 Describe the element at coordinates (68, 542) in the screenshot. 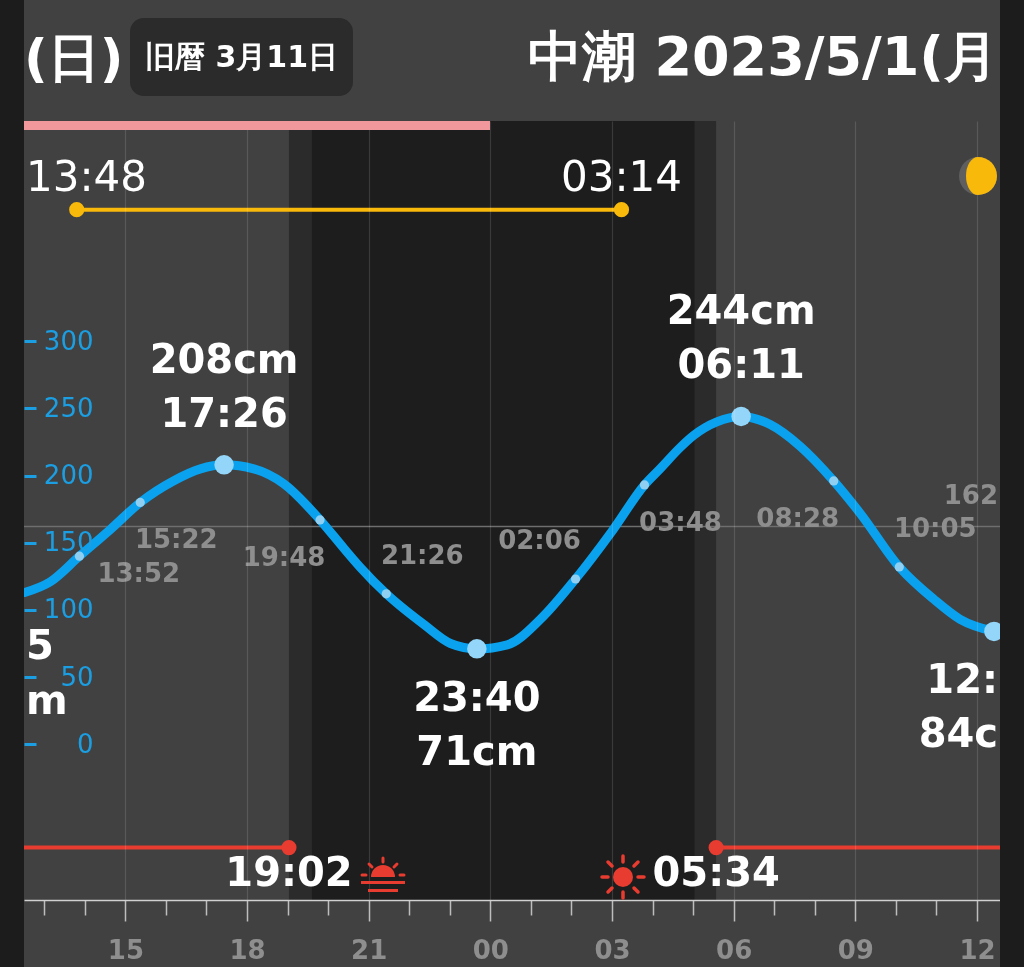

I see `y-tick-label: 150` at that location.